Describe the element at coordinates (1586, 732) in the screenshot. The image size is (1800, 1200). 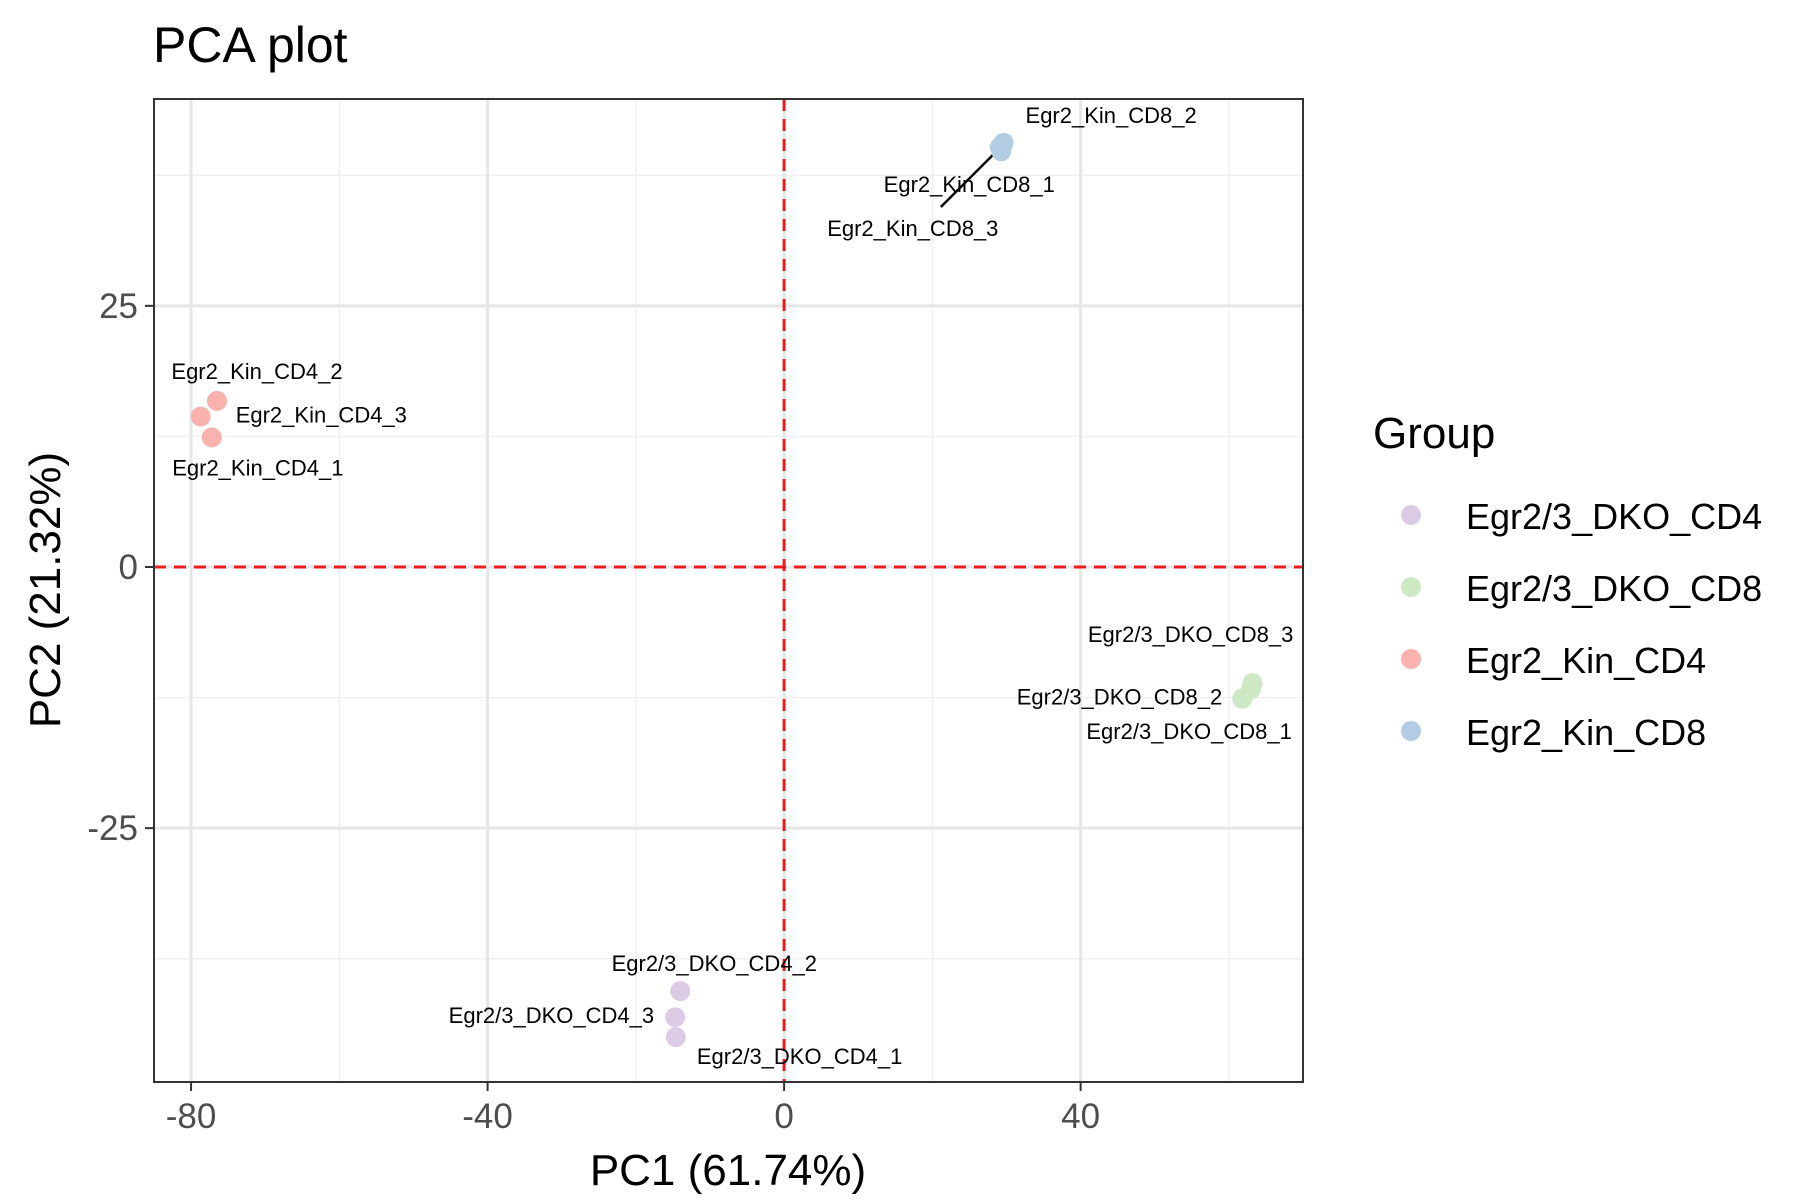
I see `legend-label-egr2-kin-cd8: Egr2_Kin_CD8` at that location.